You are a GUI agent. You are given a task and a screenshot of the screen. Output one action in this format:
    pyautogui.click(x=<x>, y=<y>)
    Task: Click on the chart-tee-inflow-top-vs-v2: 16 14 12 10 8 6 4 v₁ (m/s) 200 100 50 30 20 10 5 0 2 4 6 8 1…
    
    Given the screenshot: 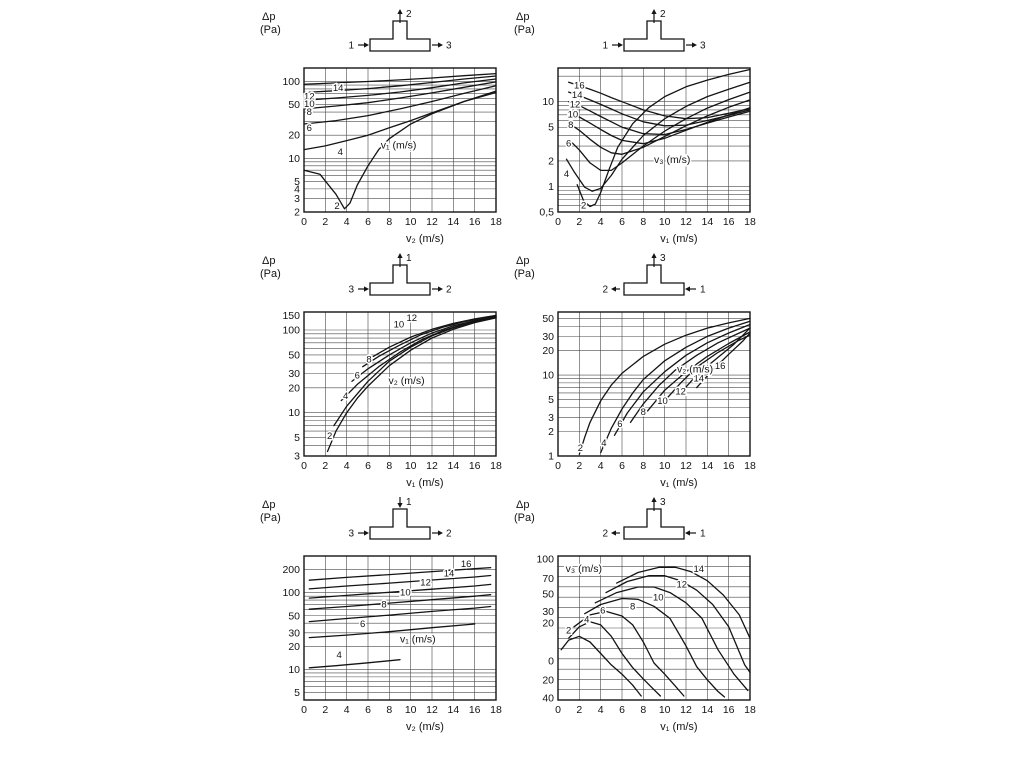 What is the action you would take?
    pyautogui.click(x=384, y=620)
    